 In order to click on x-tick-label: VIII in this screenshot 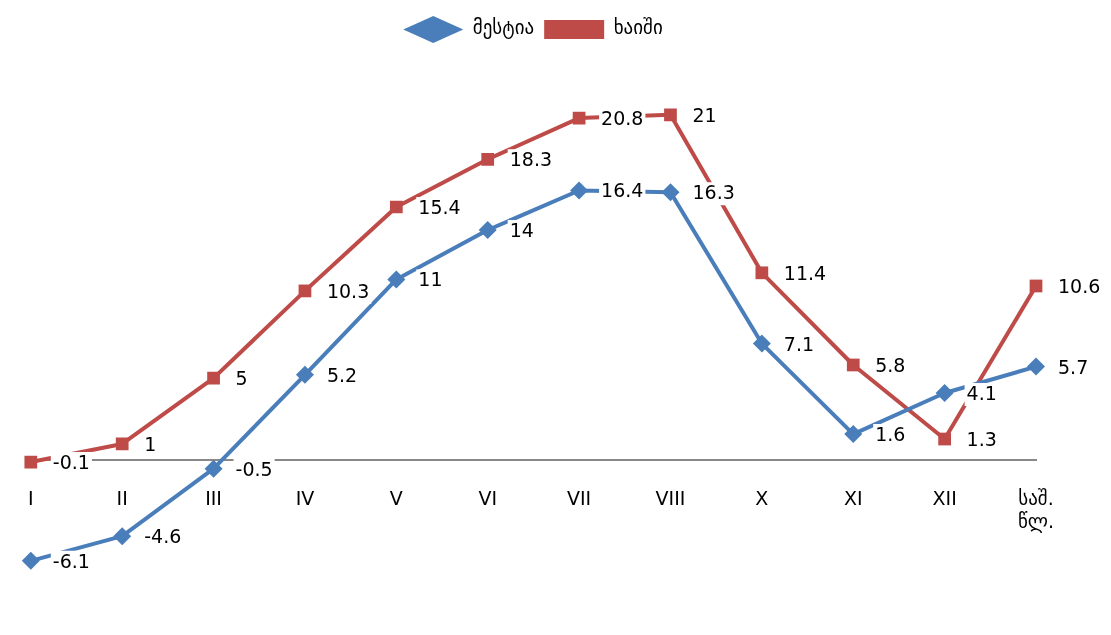, I will do `click(670, 497)`.